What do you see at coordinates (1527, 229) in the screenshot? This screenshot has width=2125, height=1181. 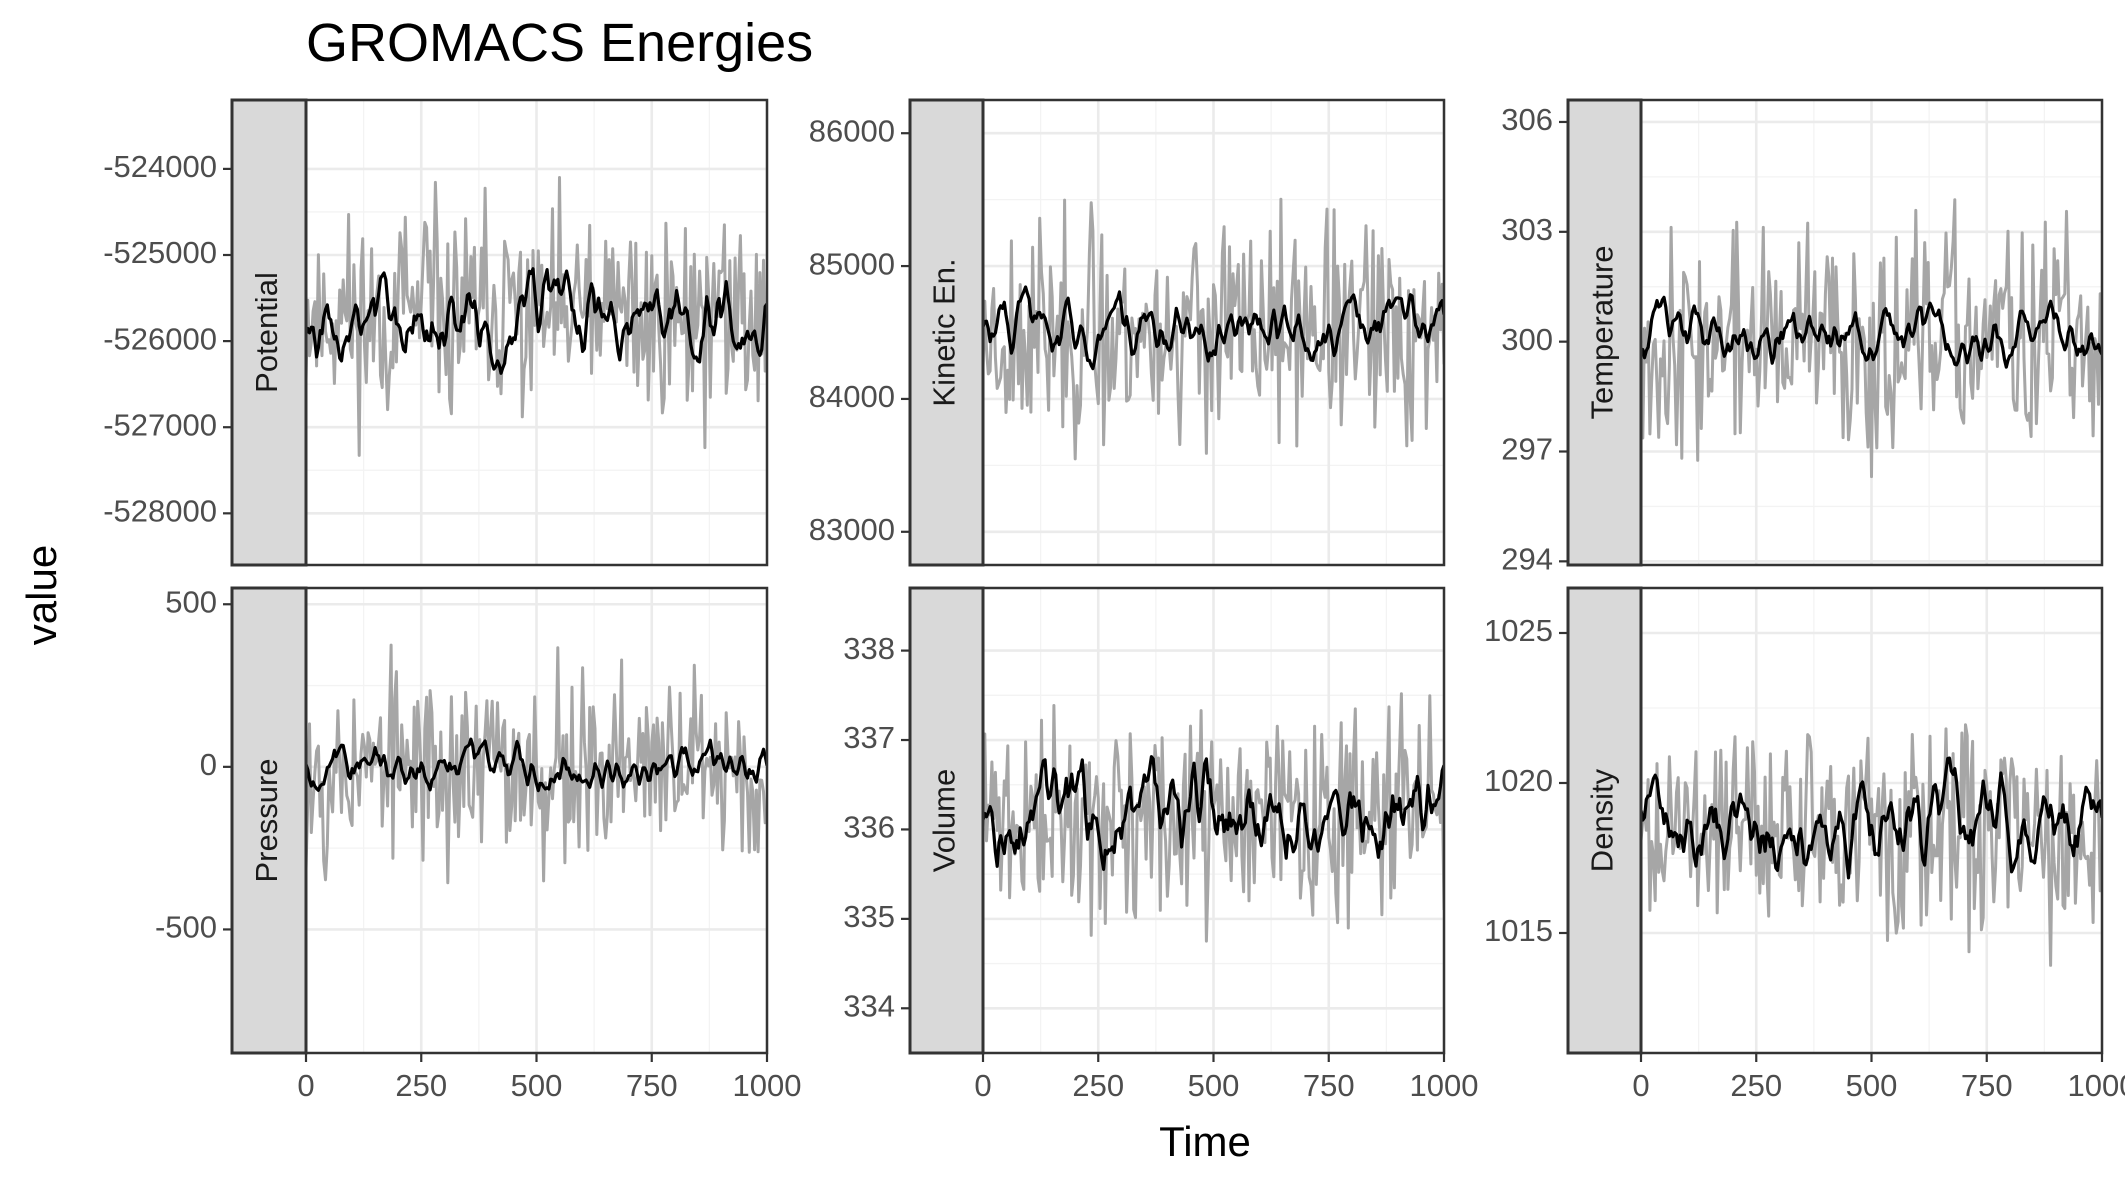 I see `y-tick-label: 303` at bounding box center [1527, 229].